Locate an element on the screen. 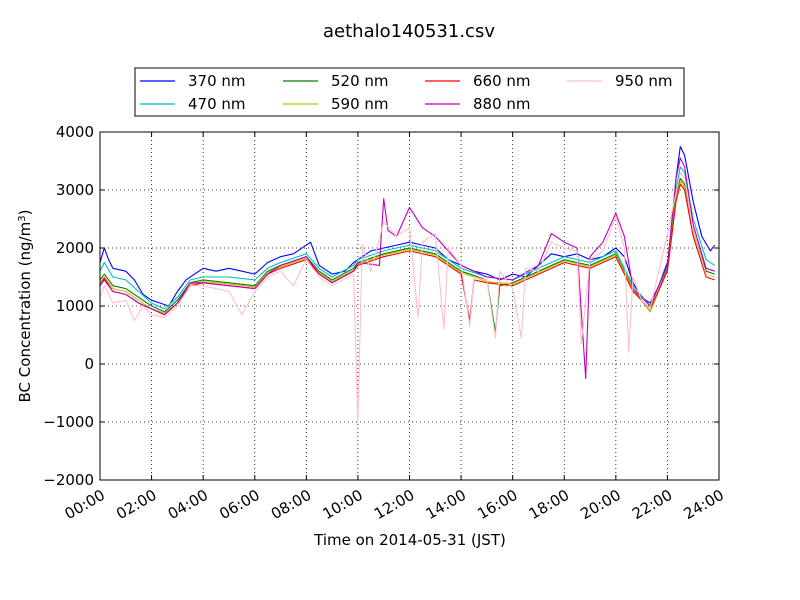 The height and width of the screenshot is (600, 800). y-tick-label: 0 is located at coordinates (89, 364).